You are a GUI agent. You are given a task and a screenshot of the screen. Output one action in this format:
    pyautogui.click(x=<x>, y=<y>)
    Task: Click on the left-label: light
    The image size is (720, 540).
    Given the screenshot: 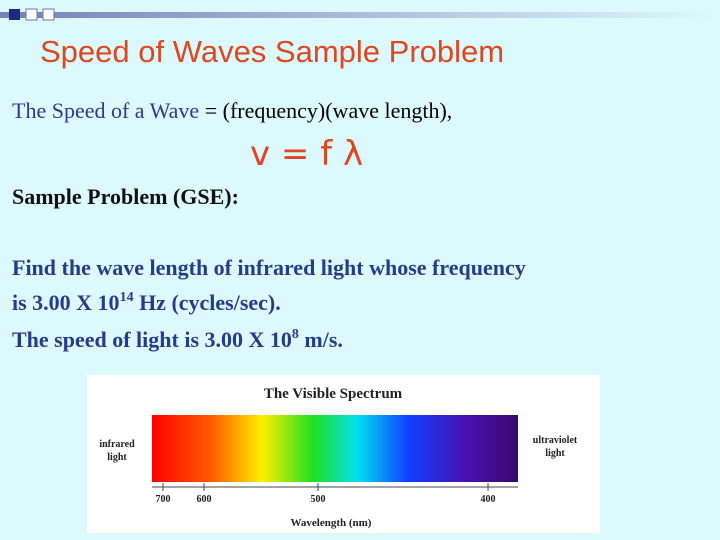 What is the action you would take?
    pyautogui.click(x=117, y=457)
    